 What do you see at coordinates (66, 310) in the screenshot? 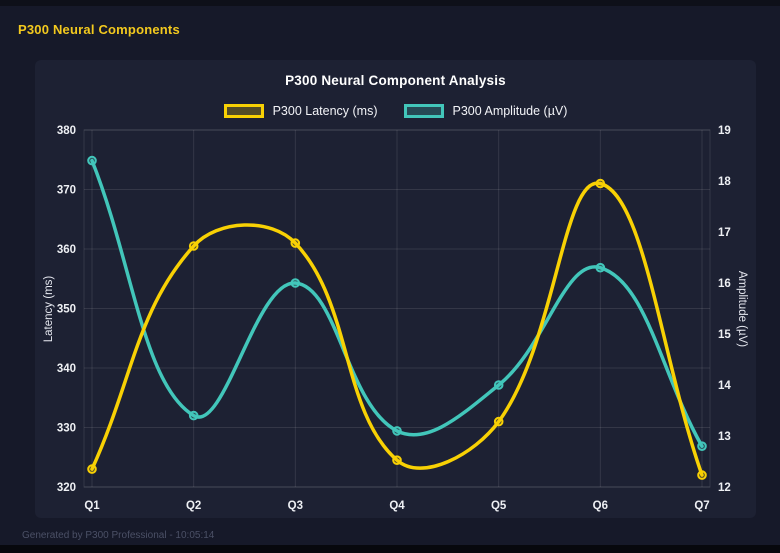
I see `left-axis-tick: 350` at bounding box center [66, 310].